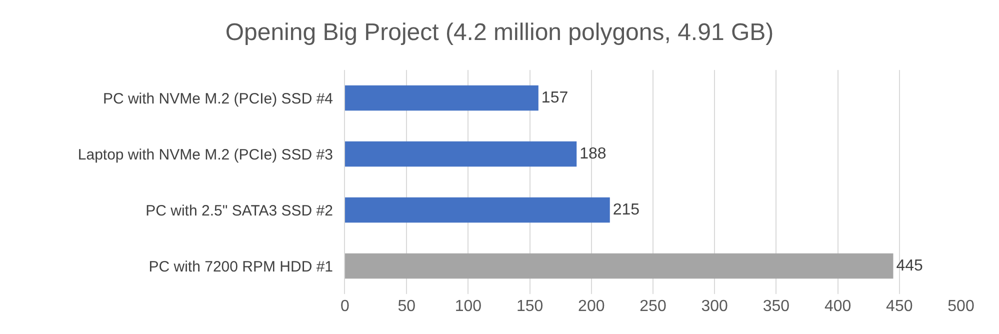 This screenshot has height=334, width=999. What do you see at coordinates (217, 99) in the screenshot?
I see `y-tick-label: PC with NVMe M.2 (PCIe) SSD #4` at bounding box center [217, 99].